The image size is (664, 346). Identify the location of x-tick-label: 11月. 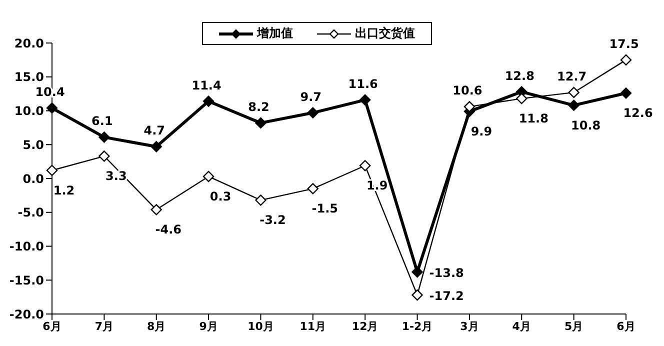
(313, 326).